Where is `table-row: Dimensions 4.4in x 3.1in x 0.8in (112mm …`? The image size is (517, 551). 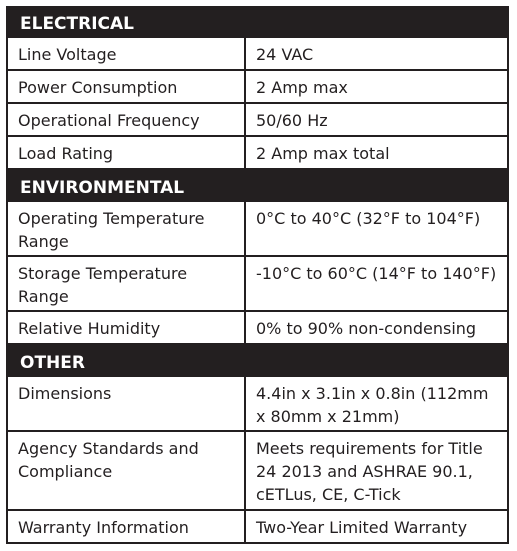 table-row: Dimensions 4.4in x 3.1in x 0.8in (112mm … is located at coordinates (257, 404).